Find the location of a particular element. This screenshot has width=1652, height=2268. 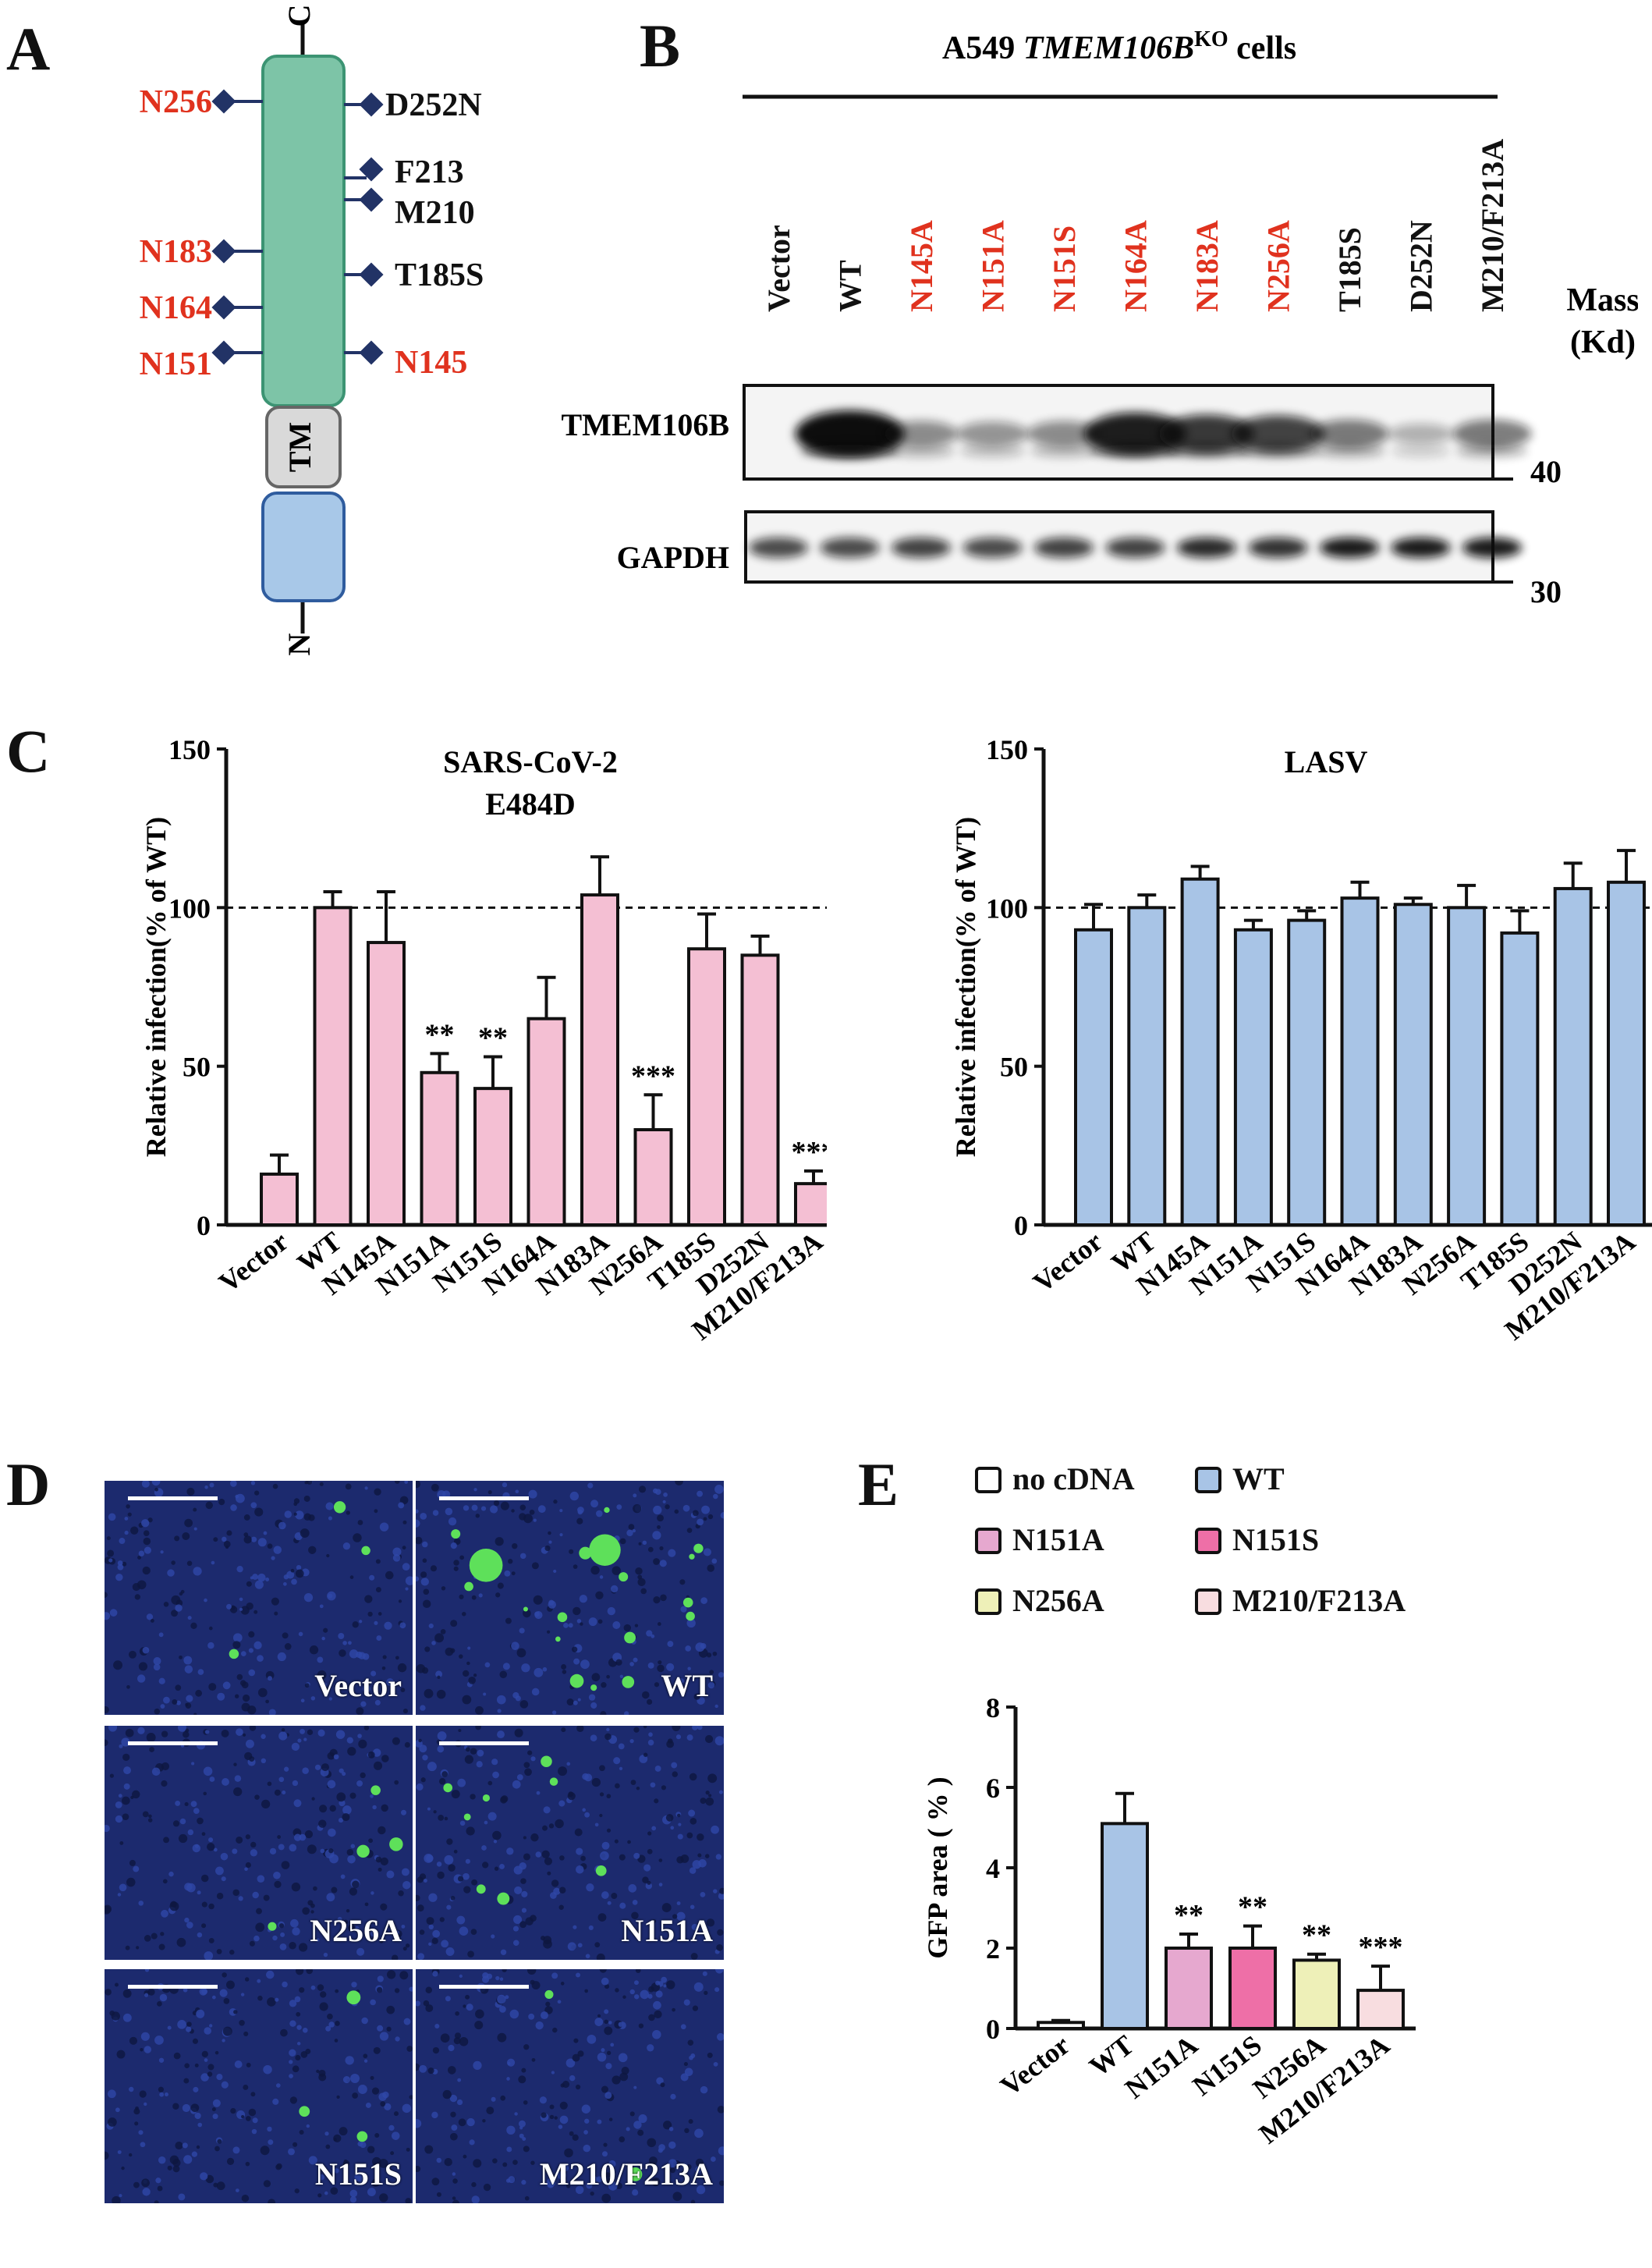

blot-title: A549 TMEM106BKO cells is located at coordinates (1119, 47).